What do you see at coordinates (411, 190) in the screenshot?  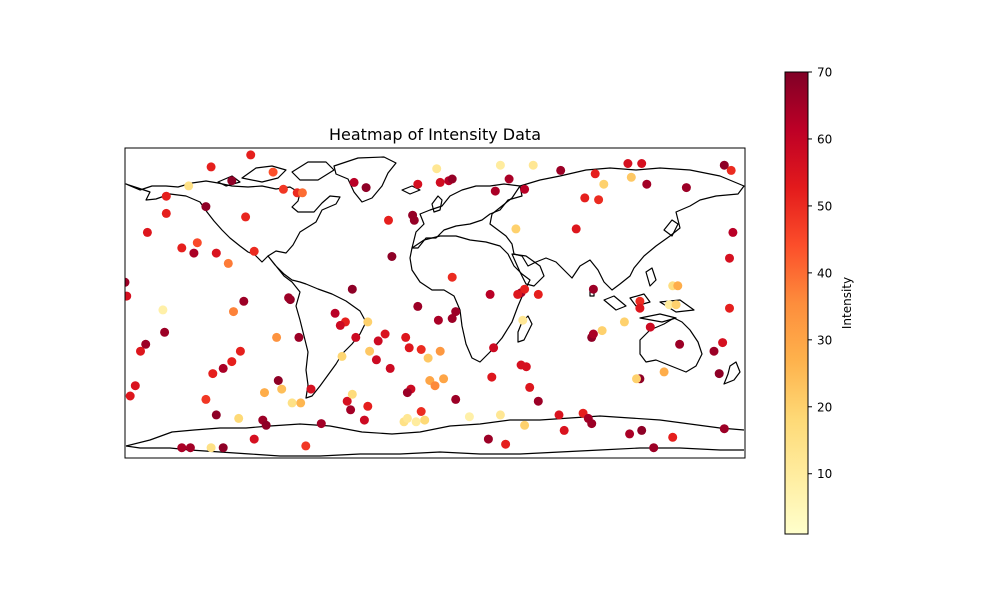 I see `iceland-coast` at bounding box center [411, 190].